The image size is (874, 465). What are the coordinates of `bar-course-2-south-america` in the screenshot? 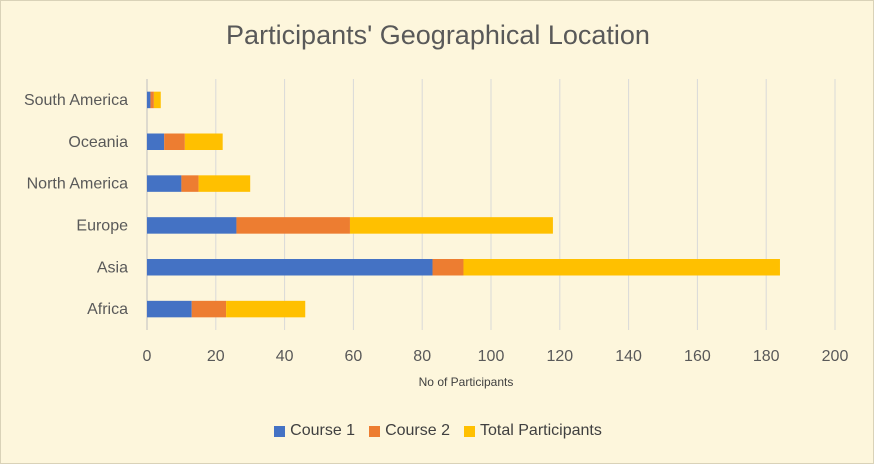 It's located at (152, 100).